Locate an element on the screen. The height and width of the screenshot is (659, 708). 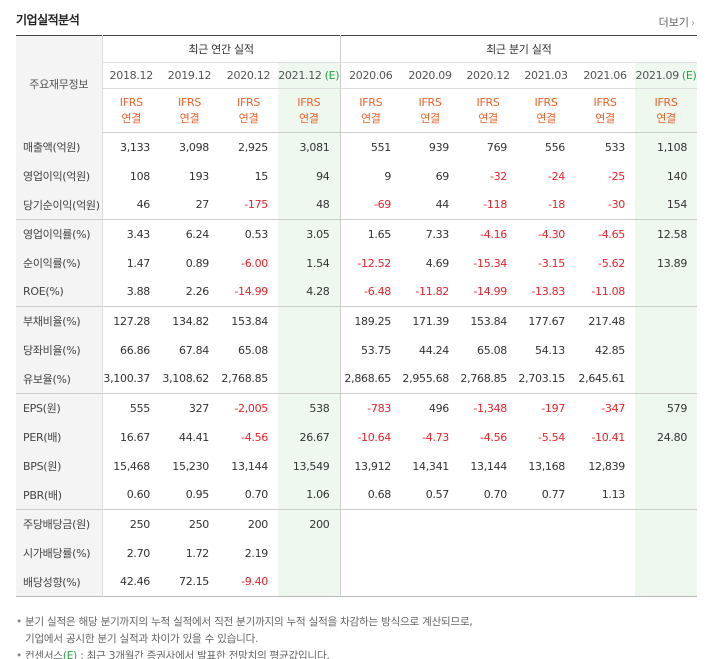
period-label: 2018.12 is located at coordinates (131, 75).